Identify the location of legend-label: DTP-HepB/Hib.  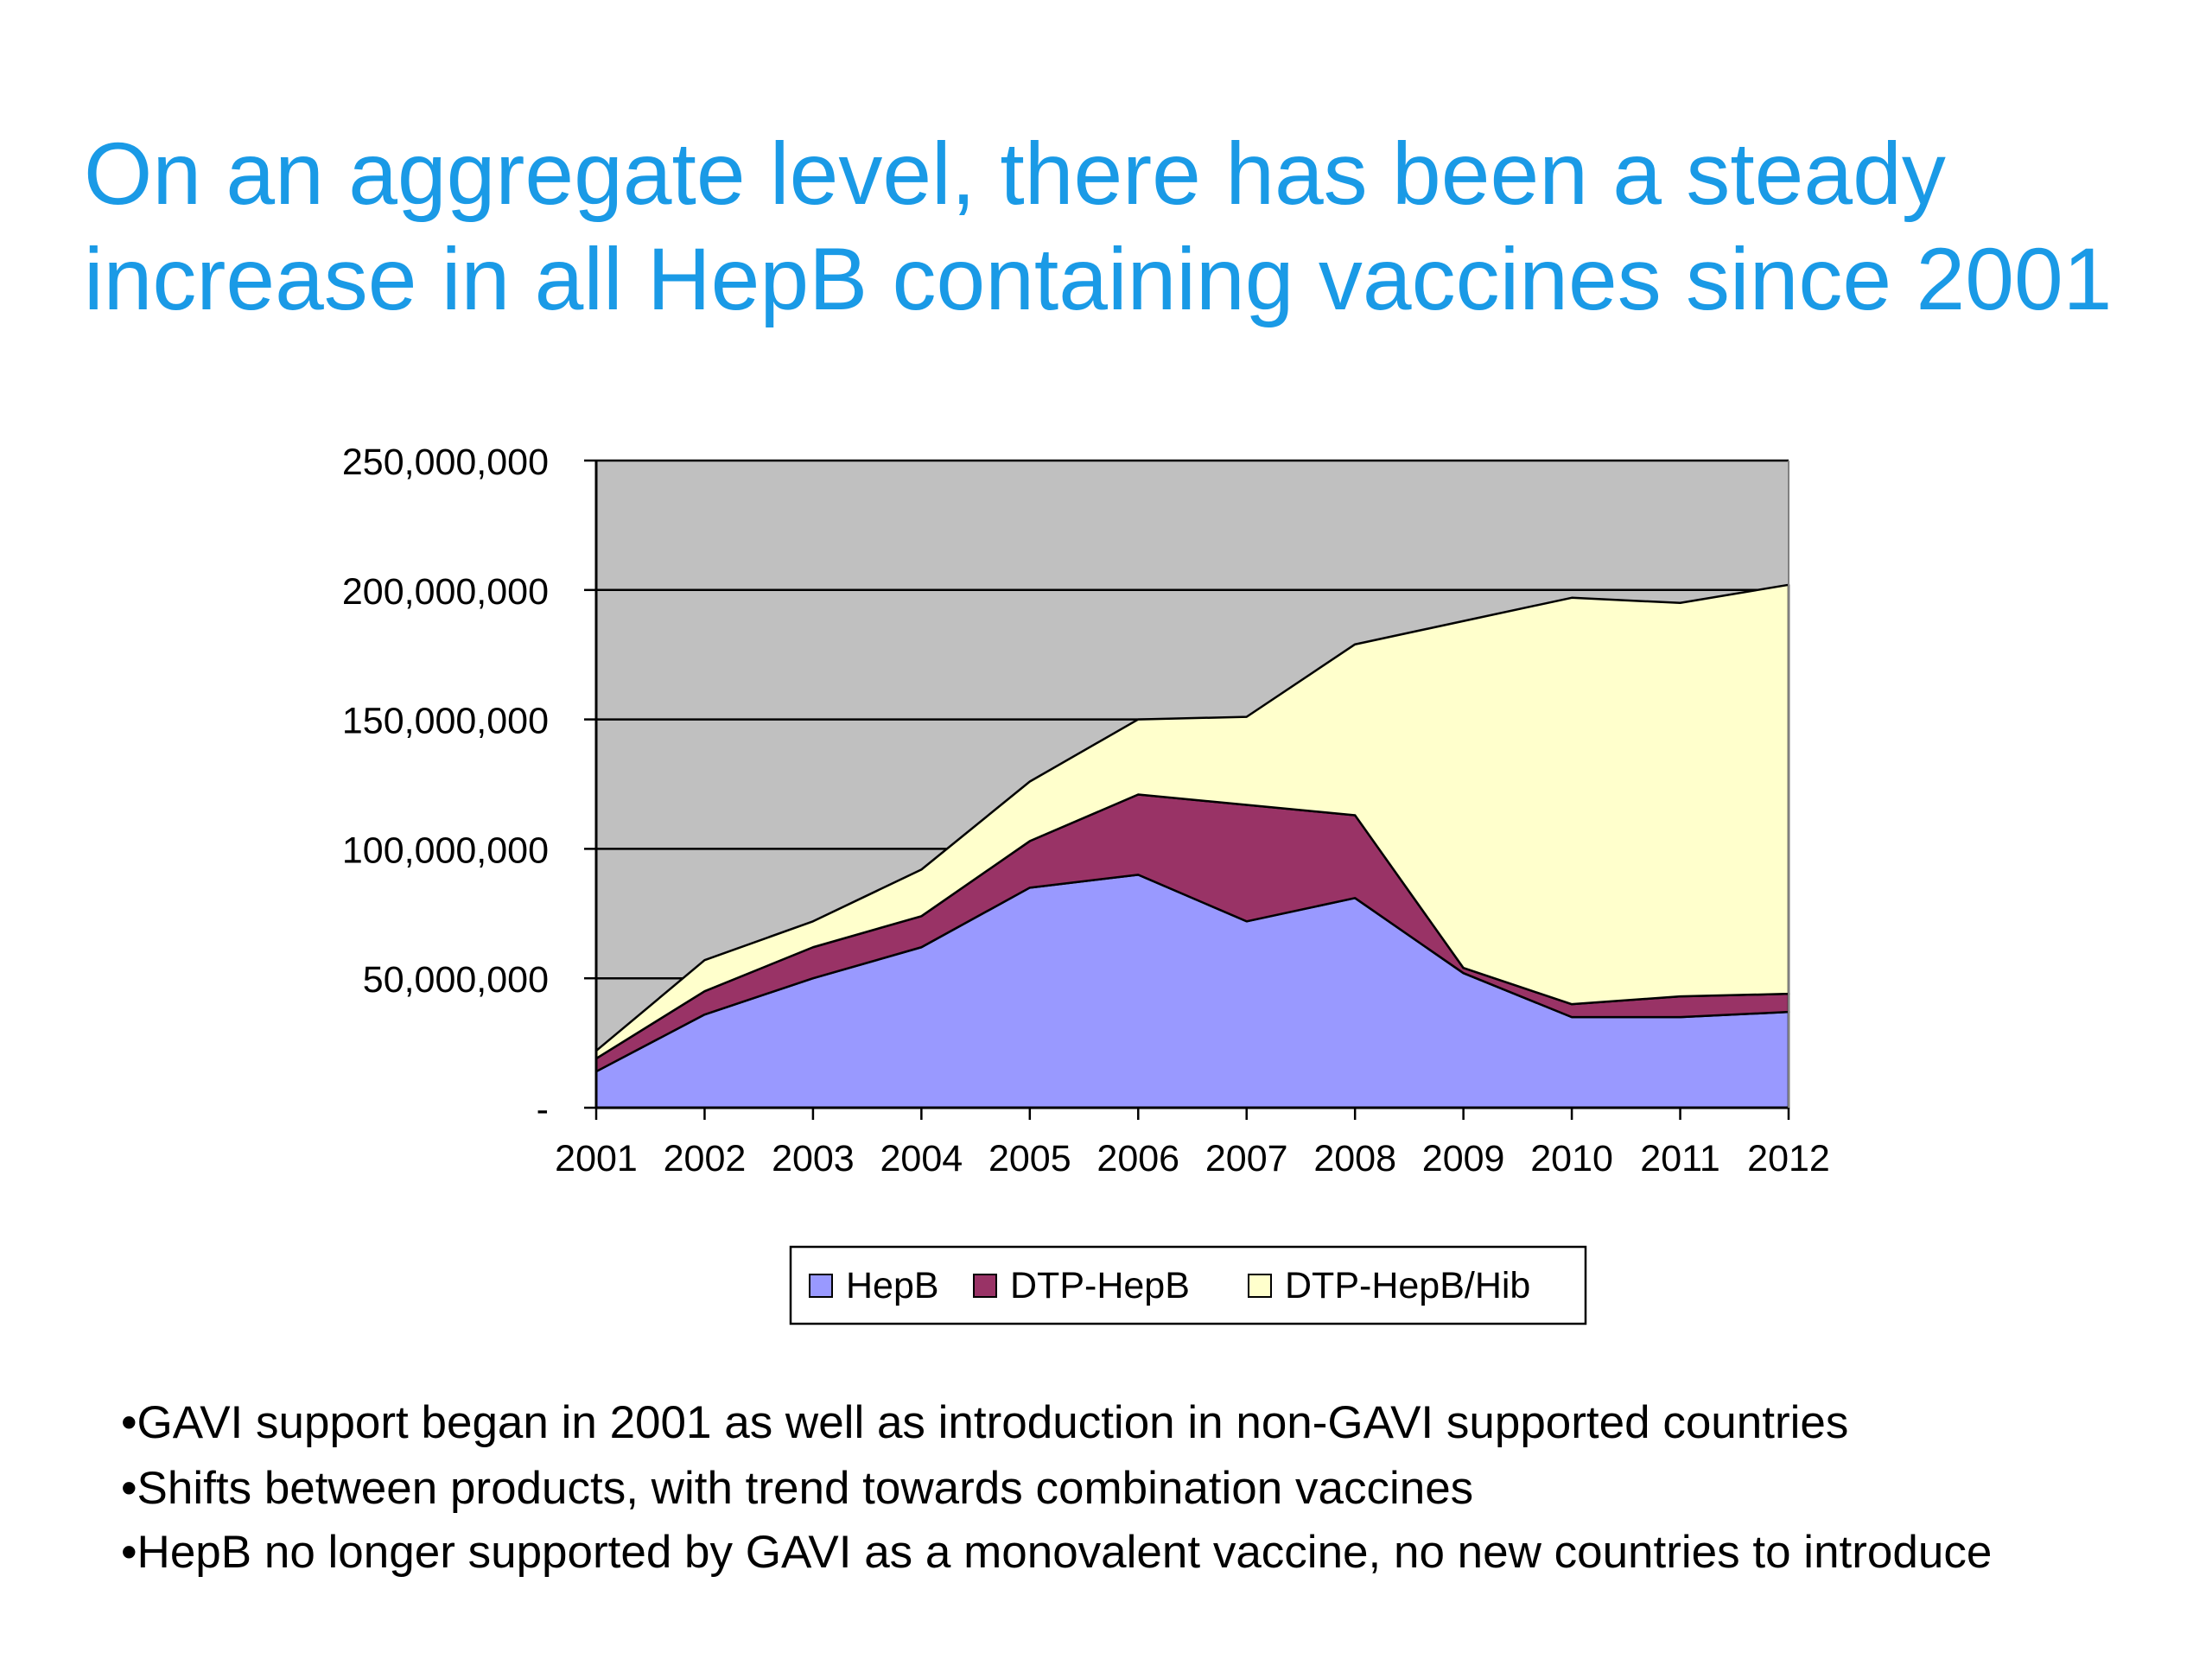
(1407, 1285).